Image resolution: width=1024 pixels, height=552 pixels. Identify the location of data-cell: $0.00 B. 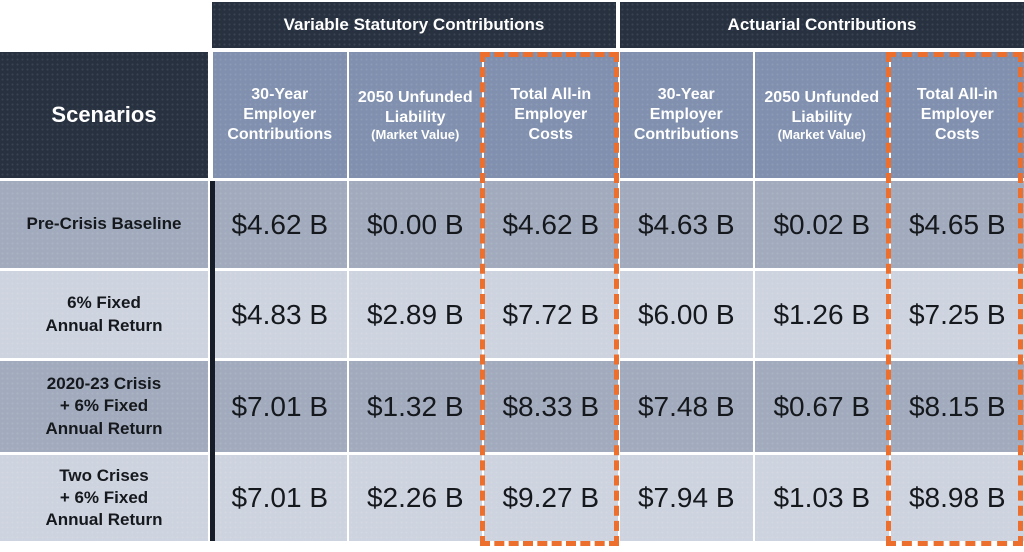
(415, 224).